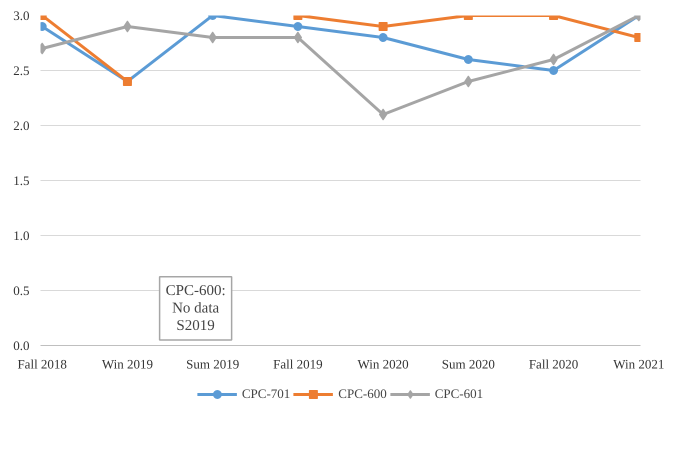 Image resolution: width=685 pixels, height=462 pixels. Describe the element at coordinates (196, 308) in the screenshot. I see `annotation: CPC-600: No data S2019` at that location.